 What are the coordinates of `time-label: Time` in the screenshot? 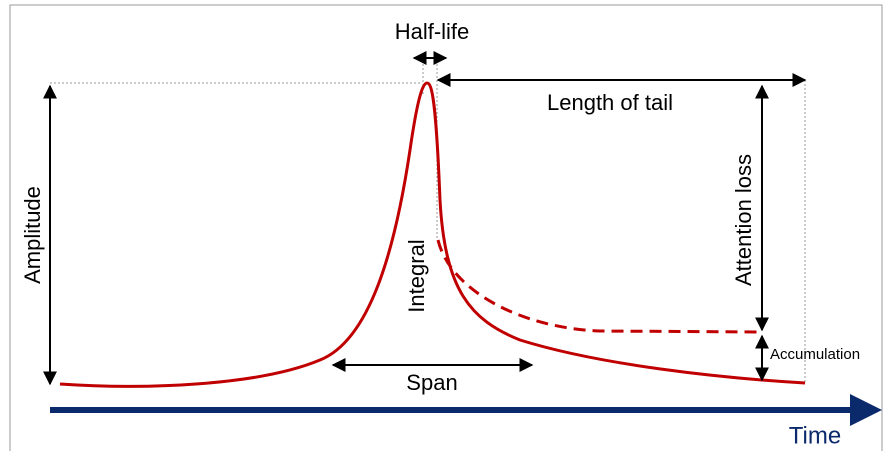 It's located at (815, 435).